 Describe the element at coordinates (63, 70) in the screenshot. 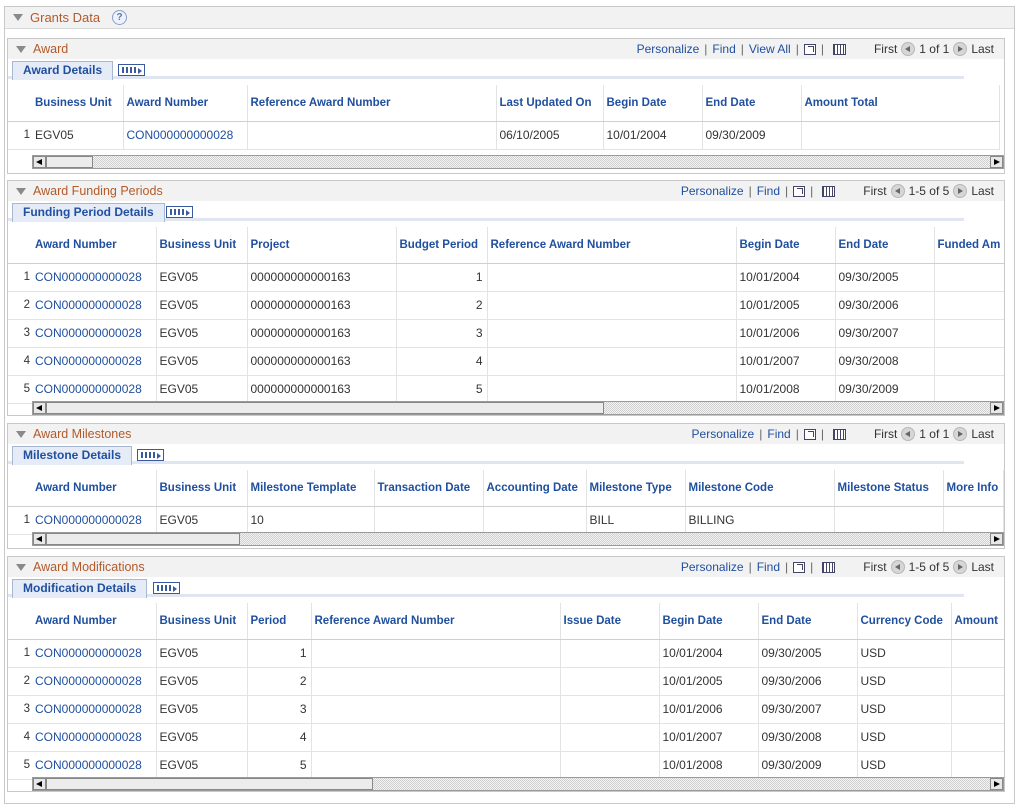

I see `tab-award-details: Award Details` at that location.